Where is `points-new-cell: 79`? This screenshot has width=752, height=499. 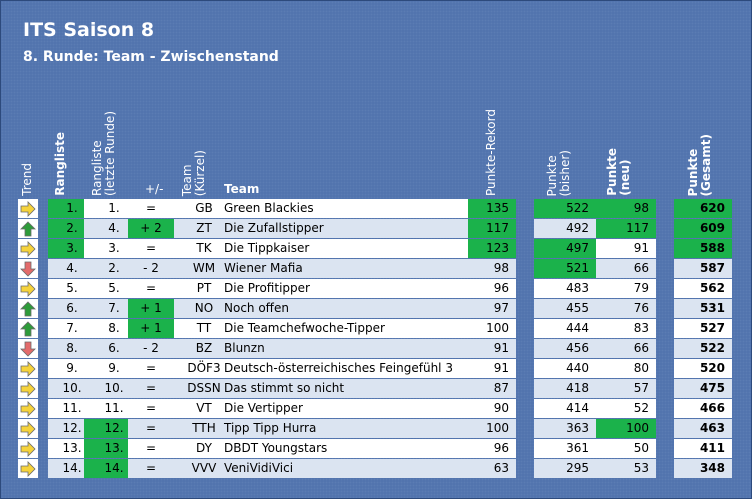 points-new-cell: 79 is located at coordinates (626, 288).